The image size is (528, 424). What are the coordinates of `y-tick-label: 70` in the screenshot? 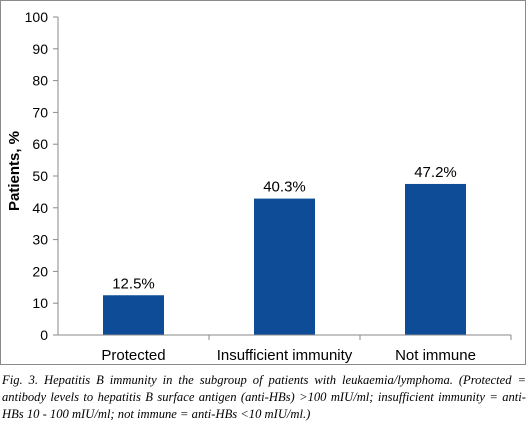 It's located at (40, 112).